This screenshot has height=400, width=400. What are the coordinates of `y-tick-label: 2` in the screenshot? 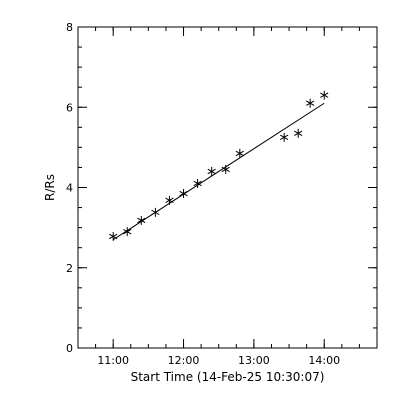 It's located at (69, 268).